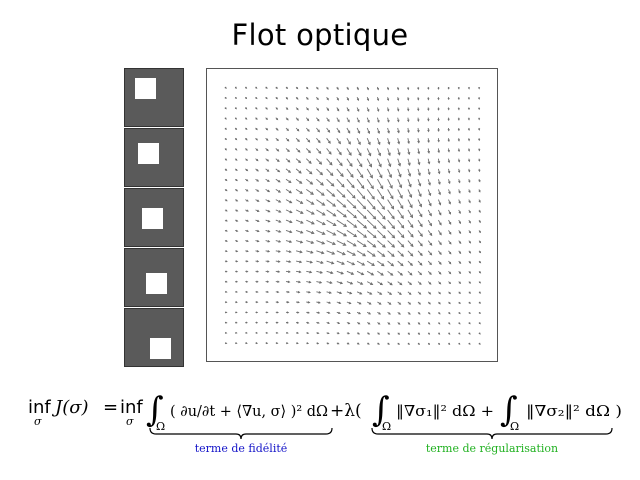 Image resolution: width=640 pixels, height=480 pixels. Describe the element at coordinates (39, 407) in the screenshot. I see `lhs-inf: inf` at that location.